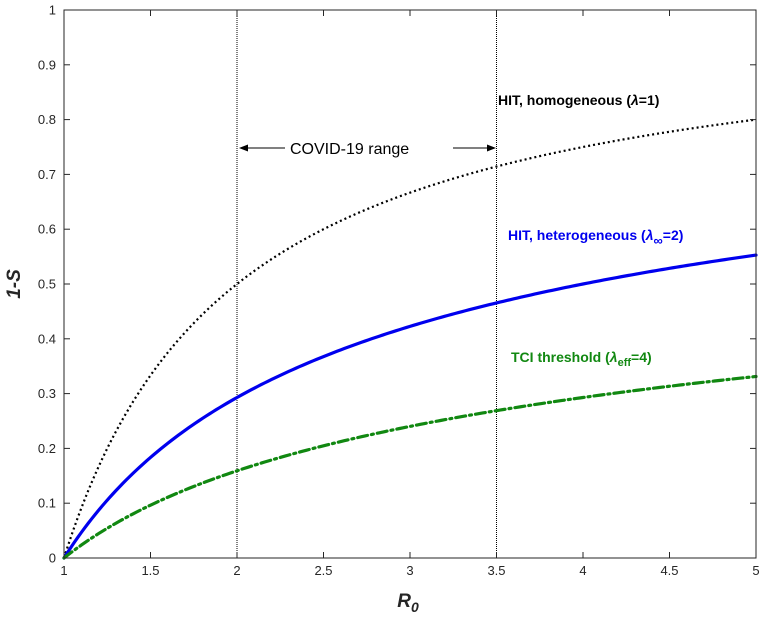 Image resolution: width=762 pixels, height=627 pixels. What do you see at coordinates (669, 570) in the screenshot?
I see `x-tick-label-7: 4.5` at bounding box center [669, 570].